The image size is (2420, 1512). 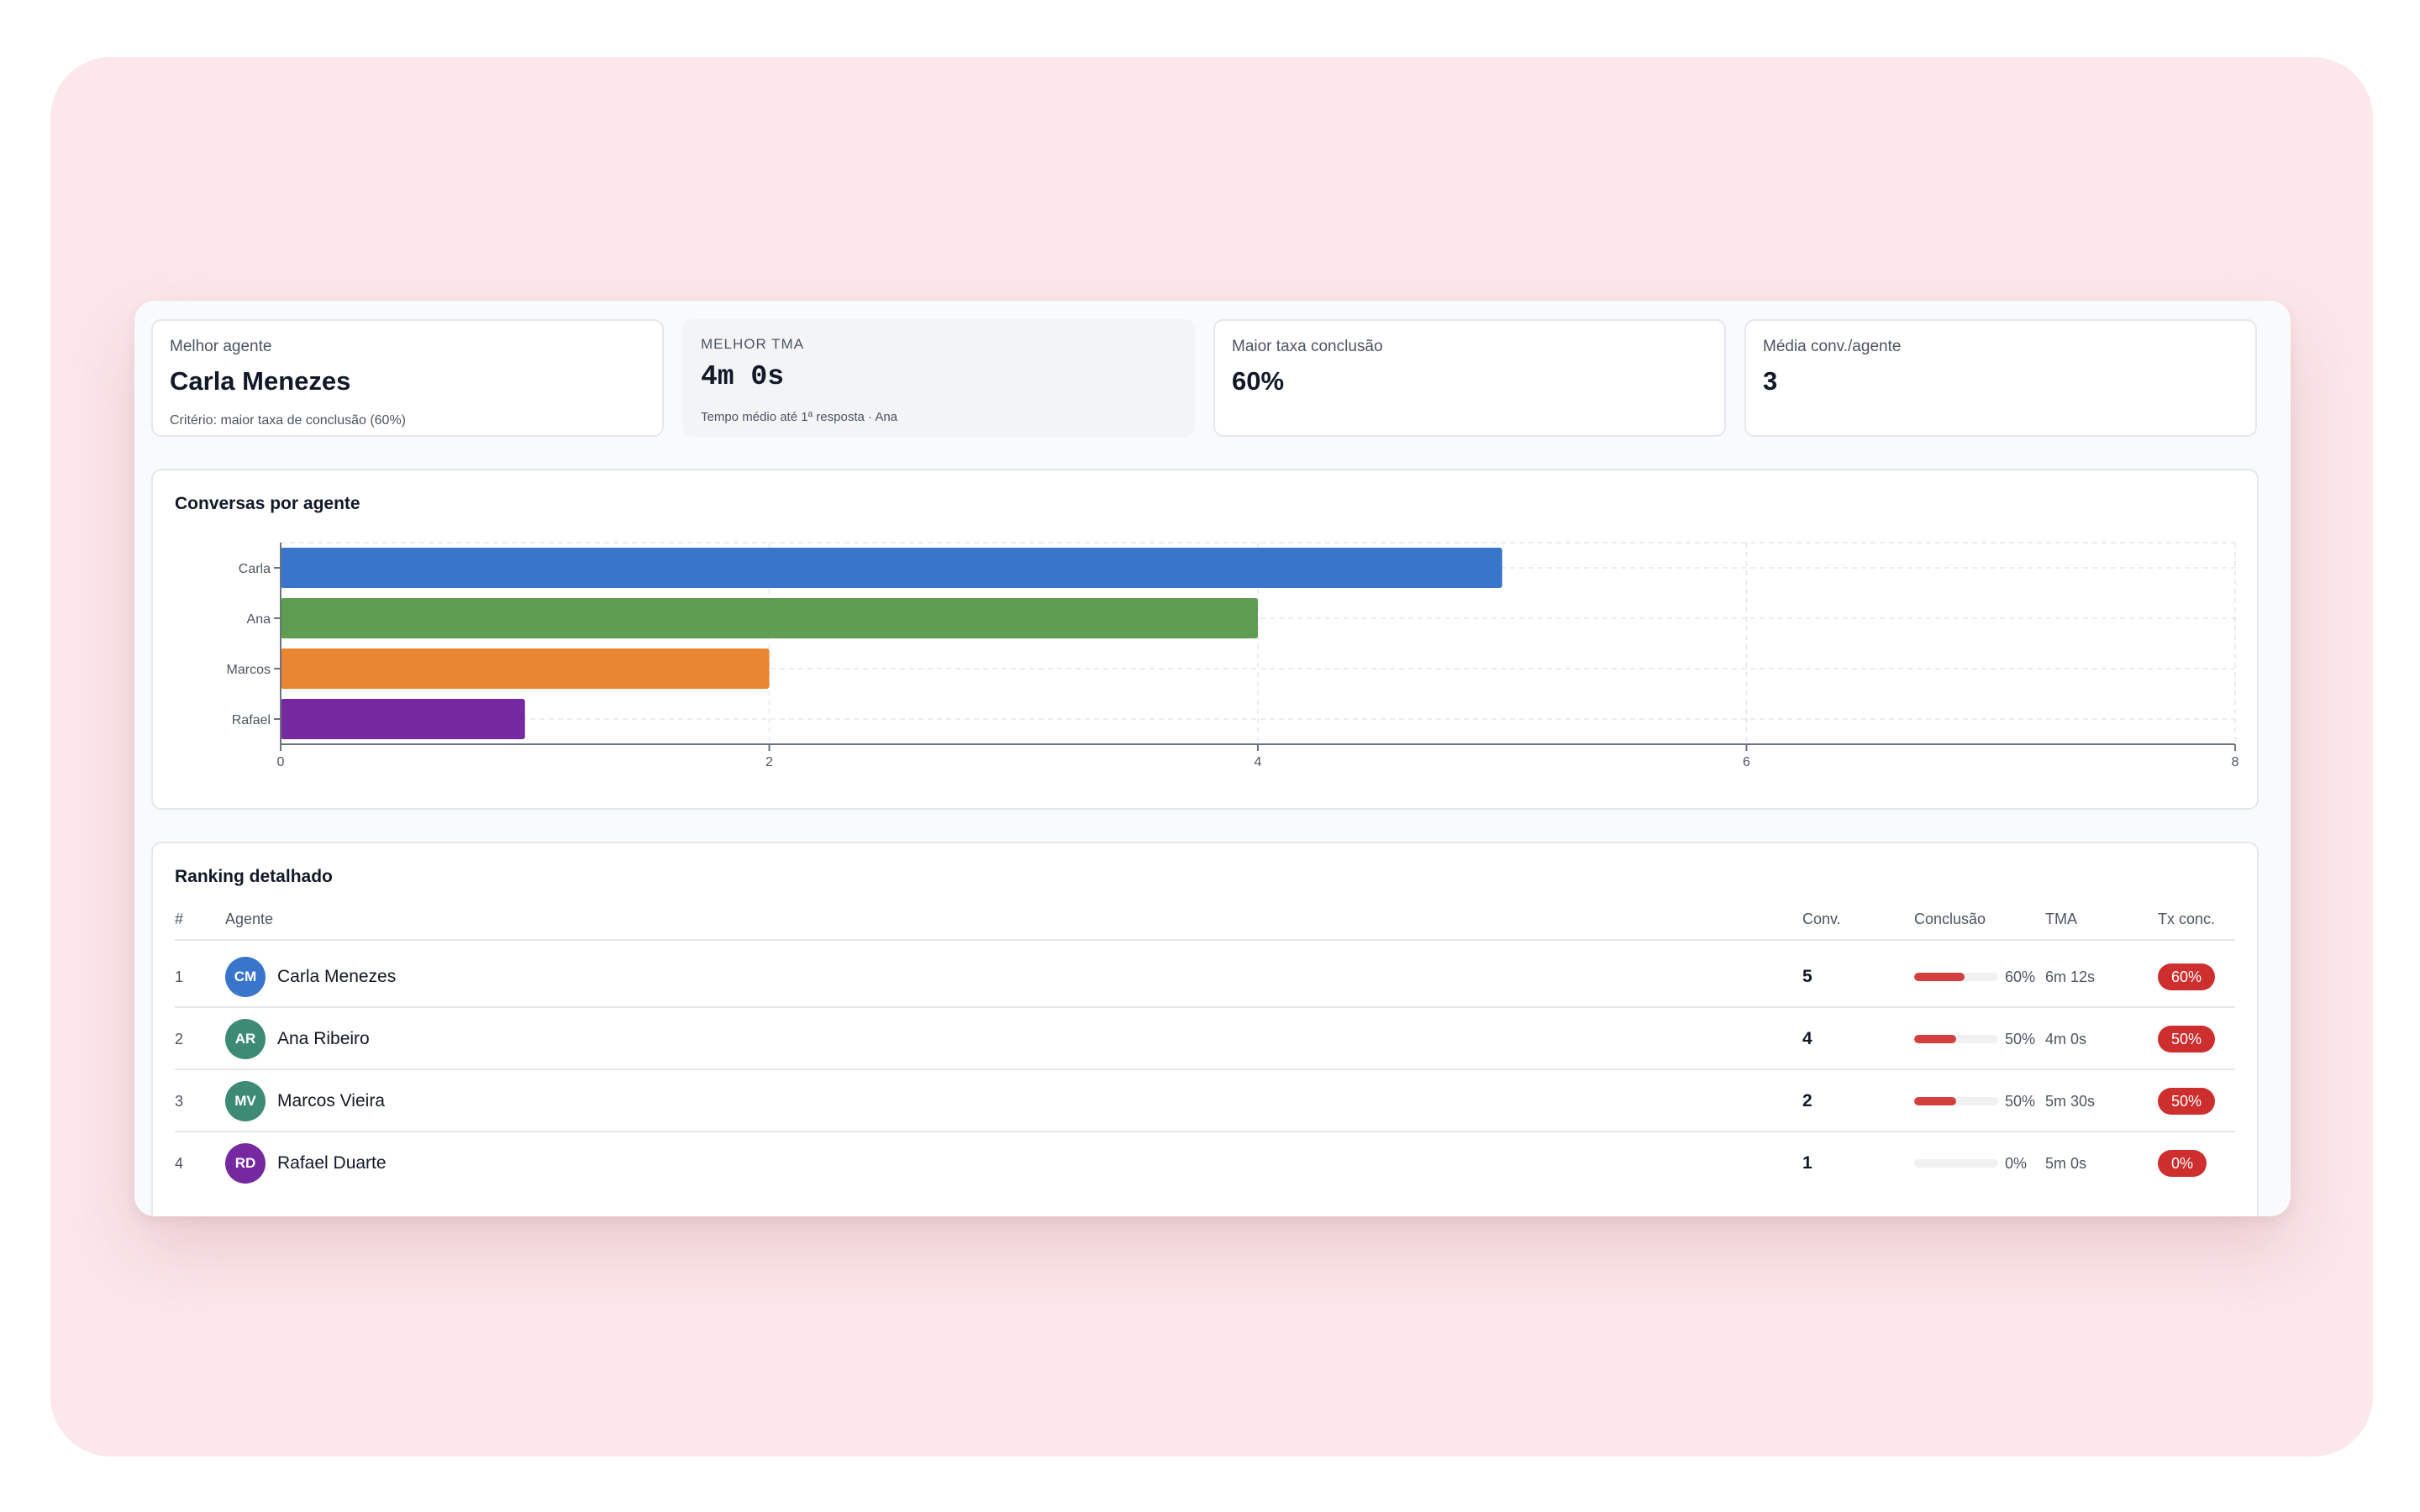 What do you see at coordinates (180, 919) in the screenshot?
I see `header-rank: #` at bounding box center [180, 919].